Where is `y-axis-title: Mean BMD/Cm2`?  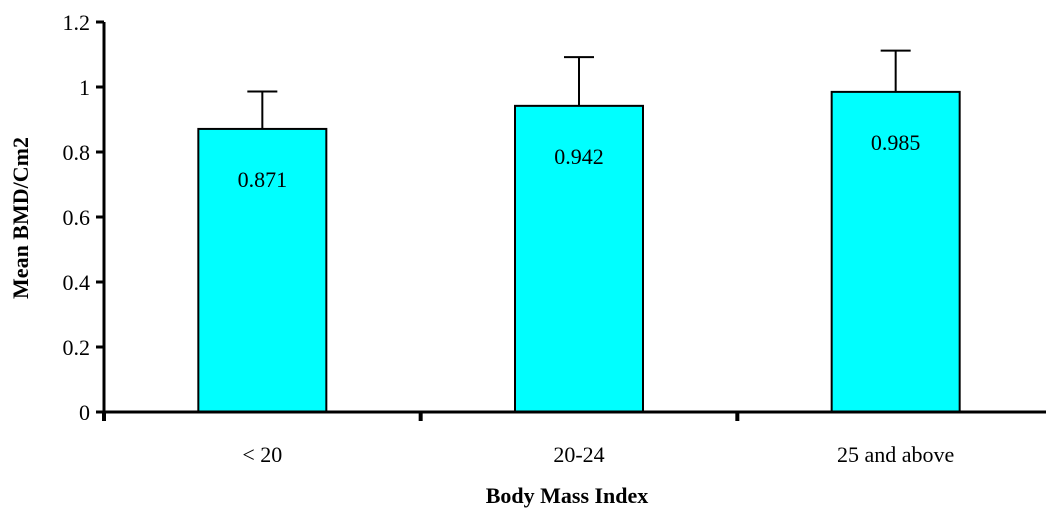 y-axis-title: Mean BMD/Cm2 is located at coordinates (20, 218).